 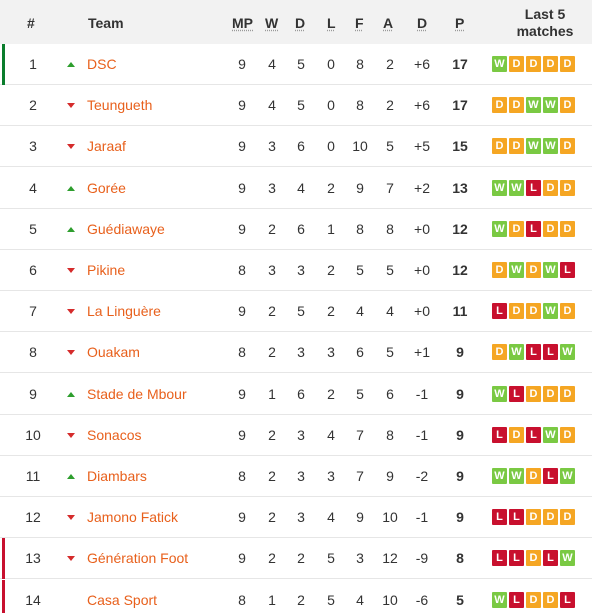 What do you see at coordinates (114, 434) in the screenshot?
I see `team-link: Sonacos` at bounding box center [114, 434].